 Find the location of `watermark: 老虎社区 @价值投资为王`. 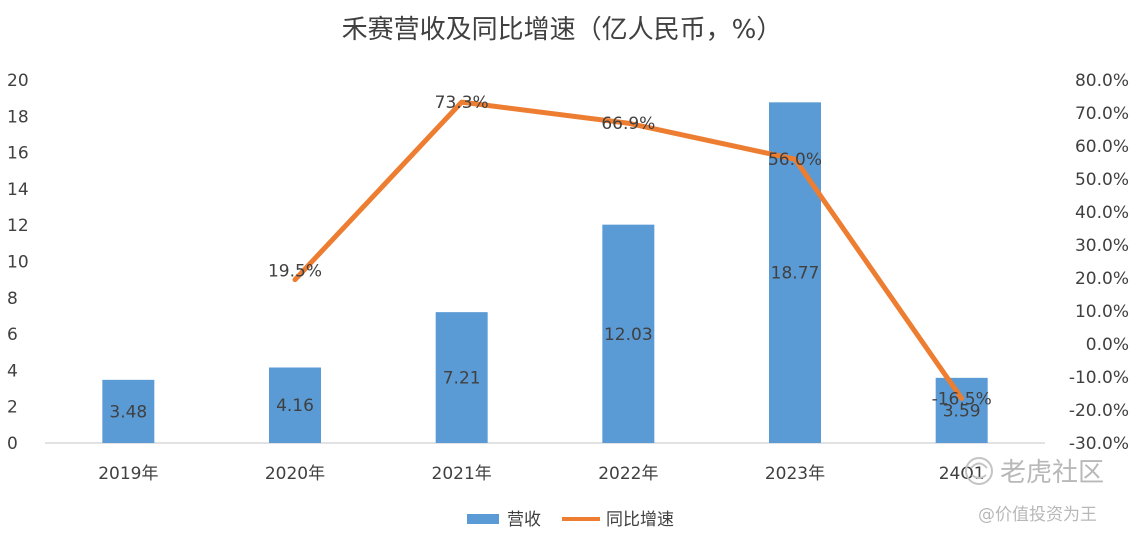

watermark: 老虎社区 @价值投资为王 is located at coordinates (1034, 491).